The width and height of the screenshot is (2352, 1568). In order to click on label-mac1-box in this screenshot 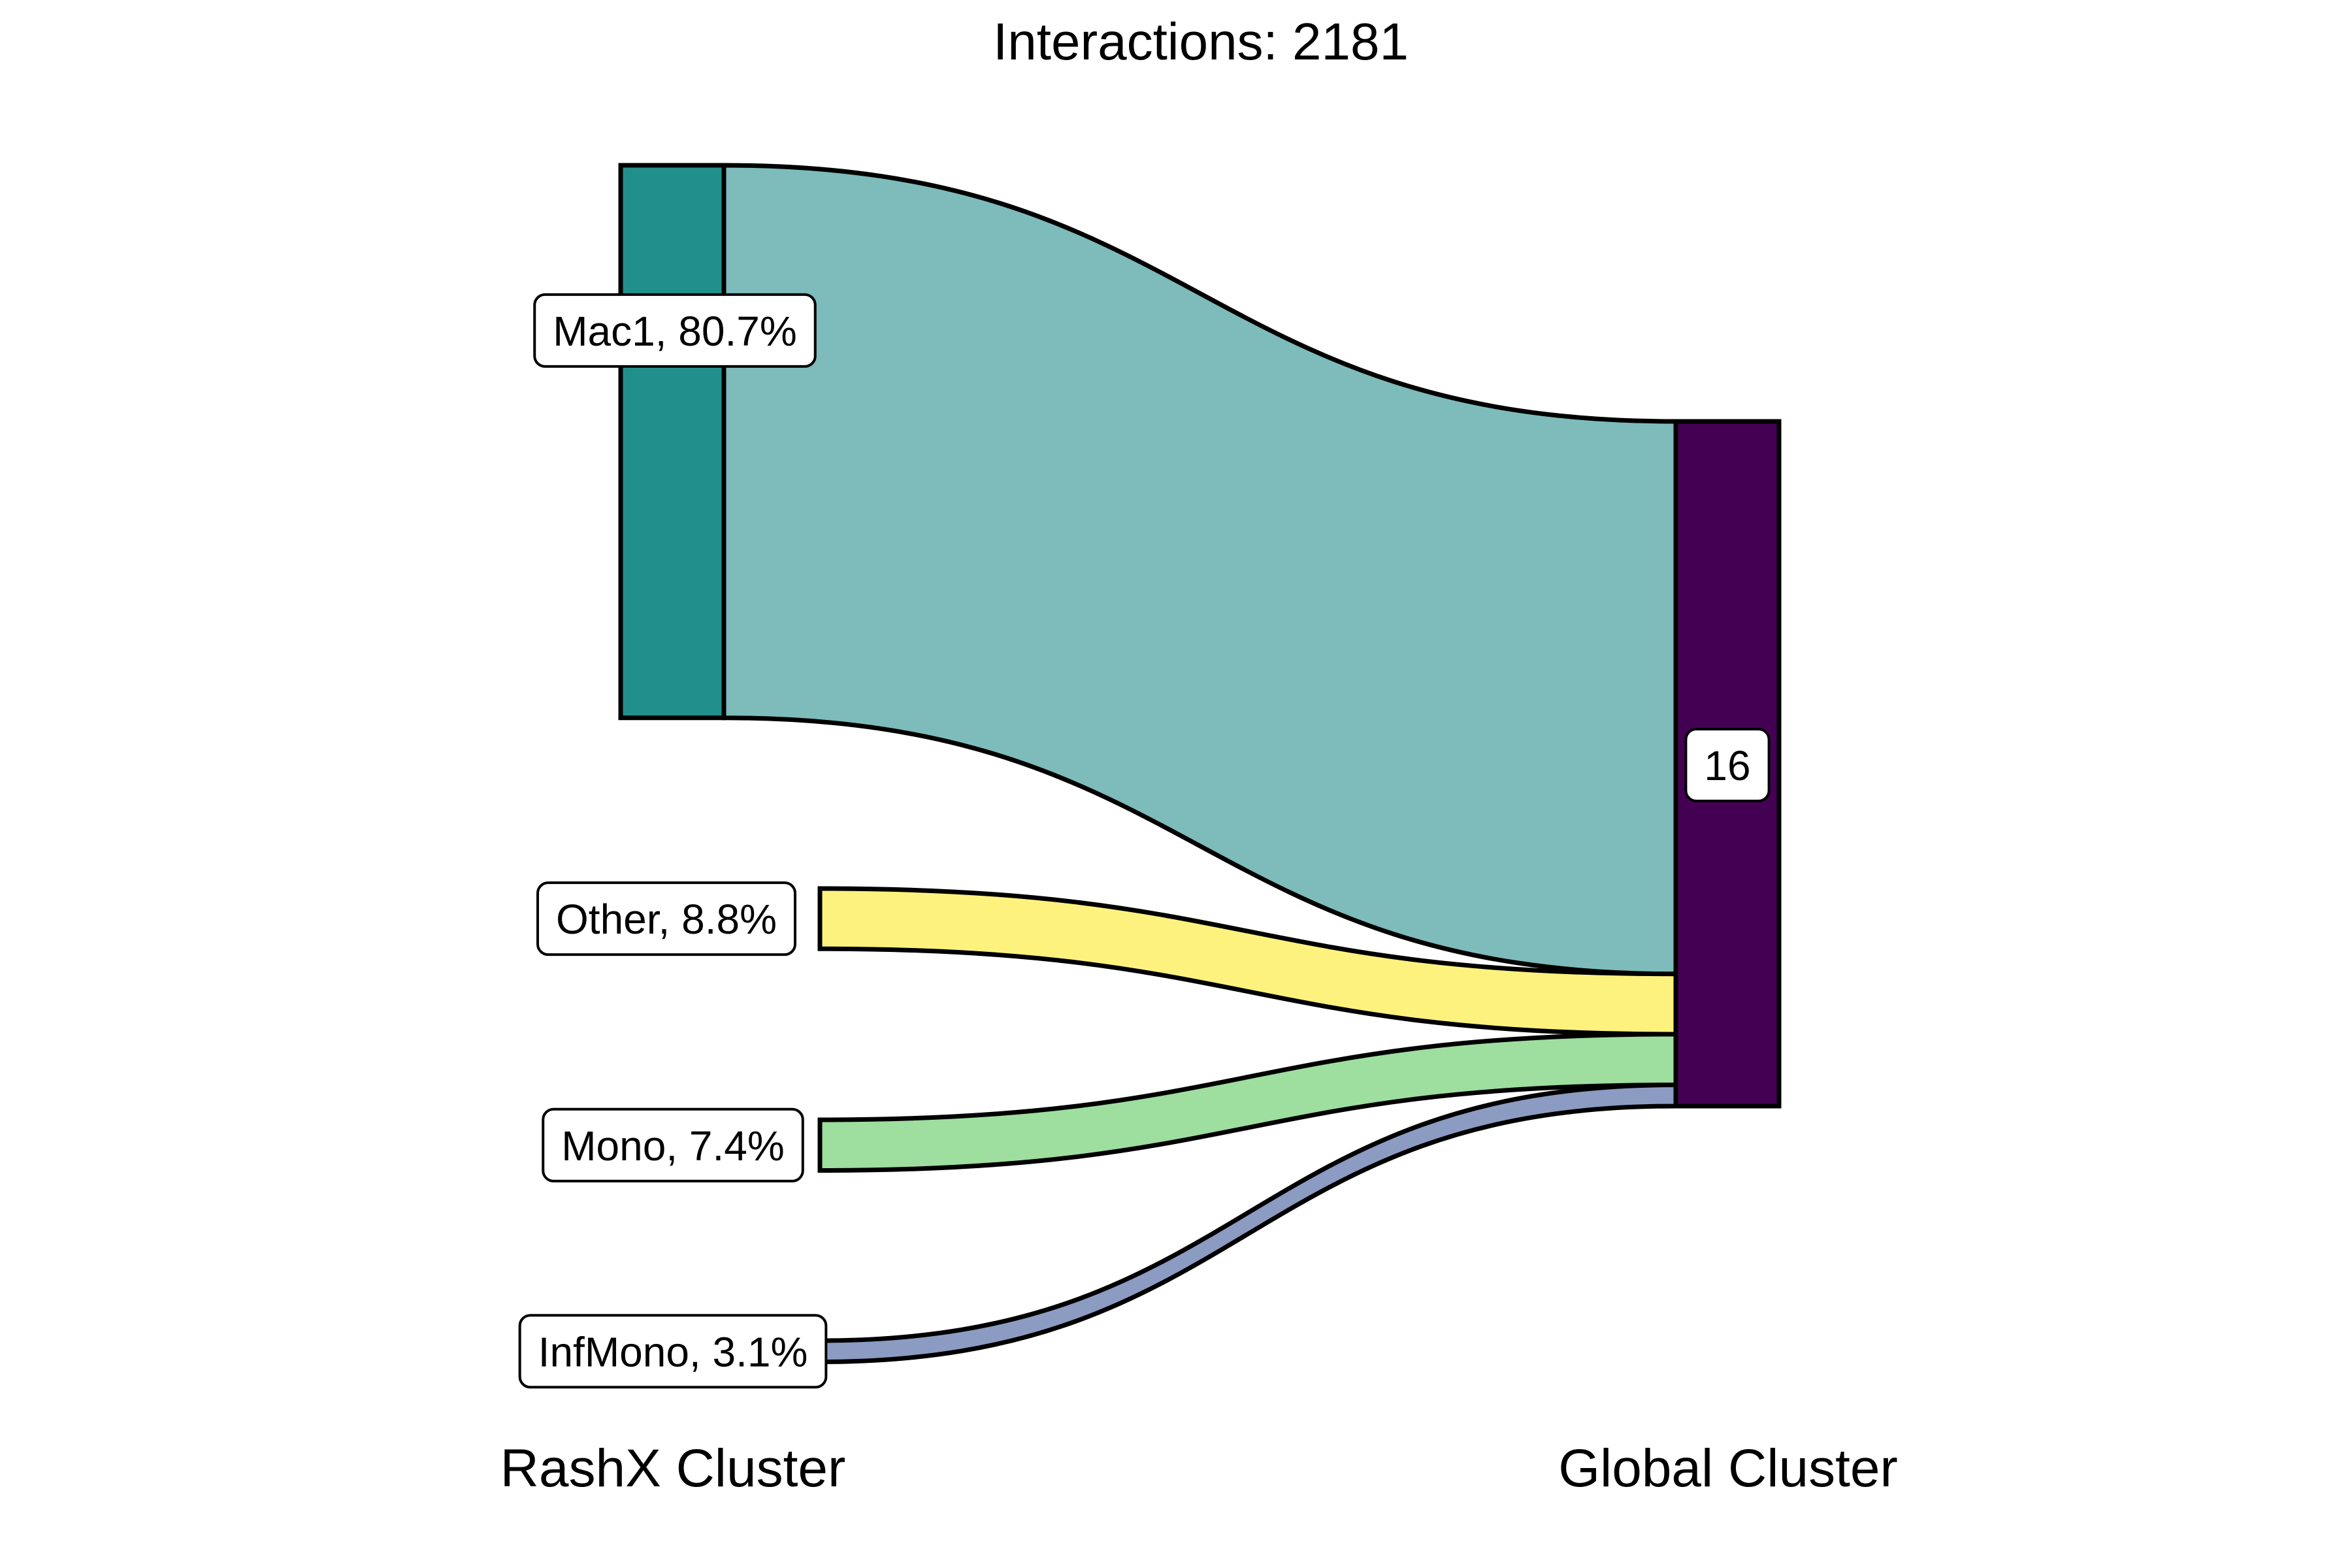, I will do `click(675, 330)`.